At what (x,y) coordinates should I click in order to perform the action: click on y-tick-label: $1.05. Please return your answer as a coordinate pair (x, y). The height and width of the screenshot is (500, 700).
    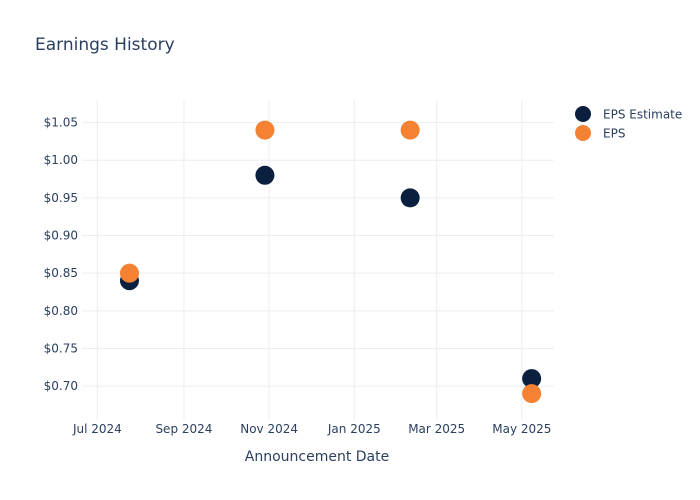
    Looking at the image, I should click on (61, 123).